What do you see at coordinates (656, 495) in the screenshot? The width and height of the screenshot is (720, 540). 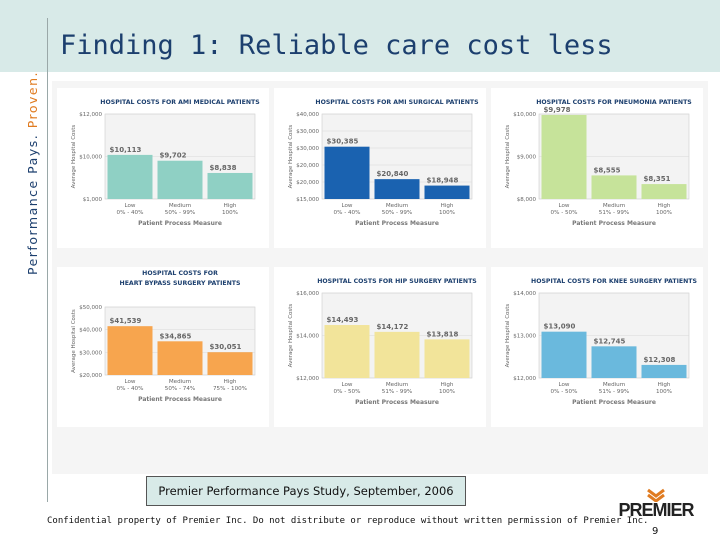 I see `logo-mark-icon` at bounding box center [656, 495].